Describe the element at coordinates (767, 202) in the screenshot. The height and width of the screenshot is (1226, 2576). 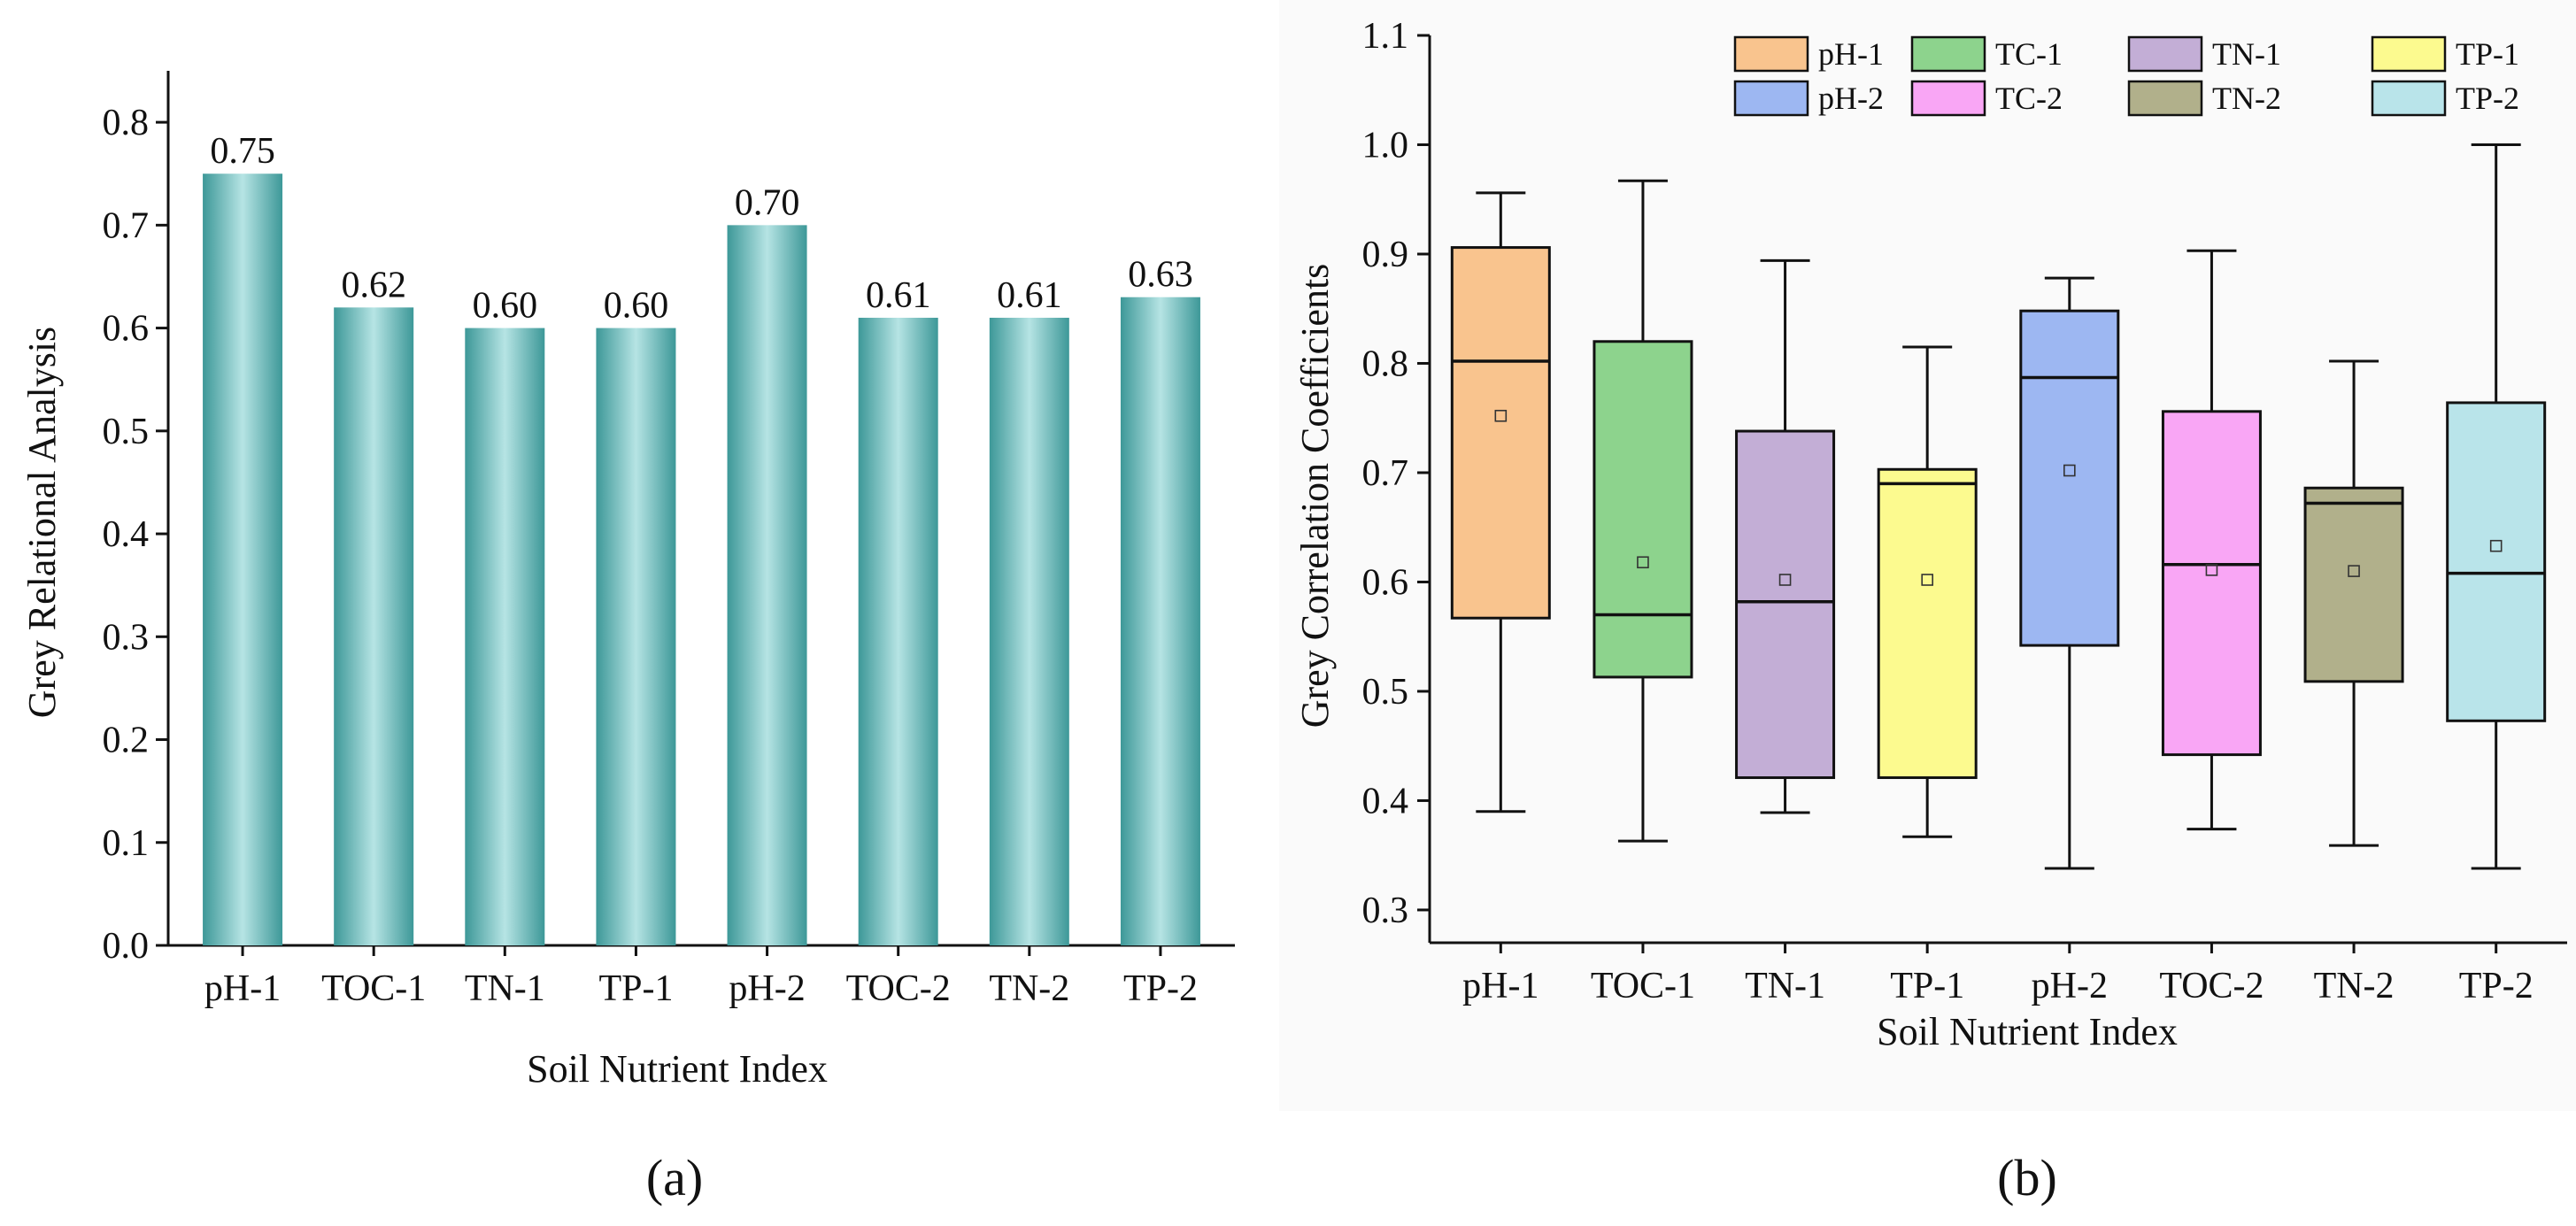
I see `bar-data-label: 0.70` at that location.